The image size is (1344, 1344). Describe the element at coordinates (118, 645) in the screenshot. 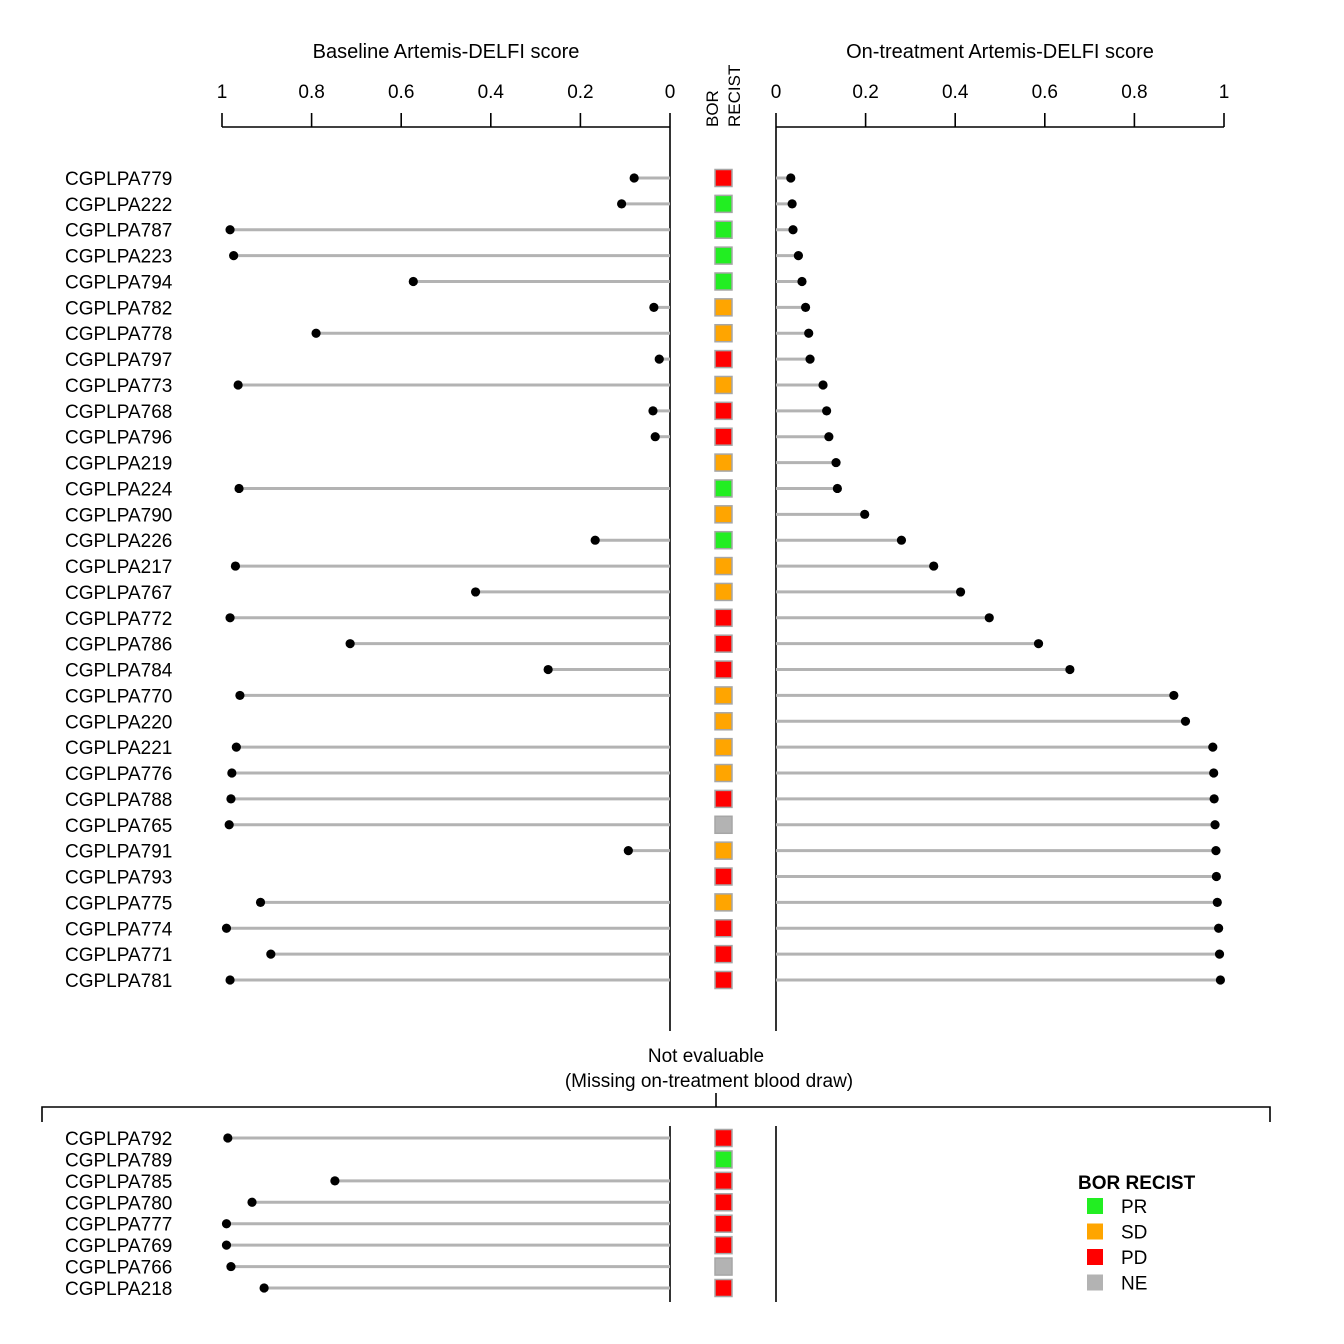

I see `row-label: CGPLPA786` at that location.